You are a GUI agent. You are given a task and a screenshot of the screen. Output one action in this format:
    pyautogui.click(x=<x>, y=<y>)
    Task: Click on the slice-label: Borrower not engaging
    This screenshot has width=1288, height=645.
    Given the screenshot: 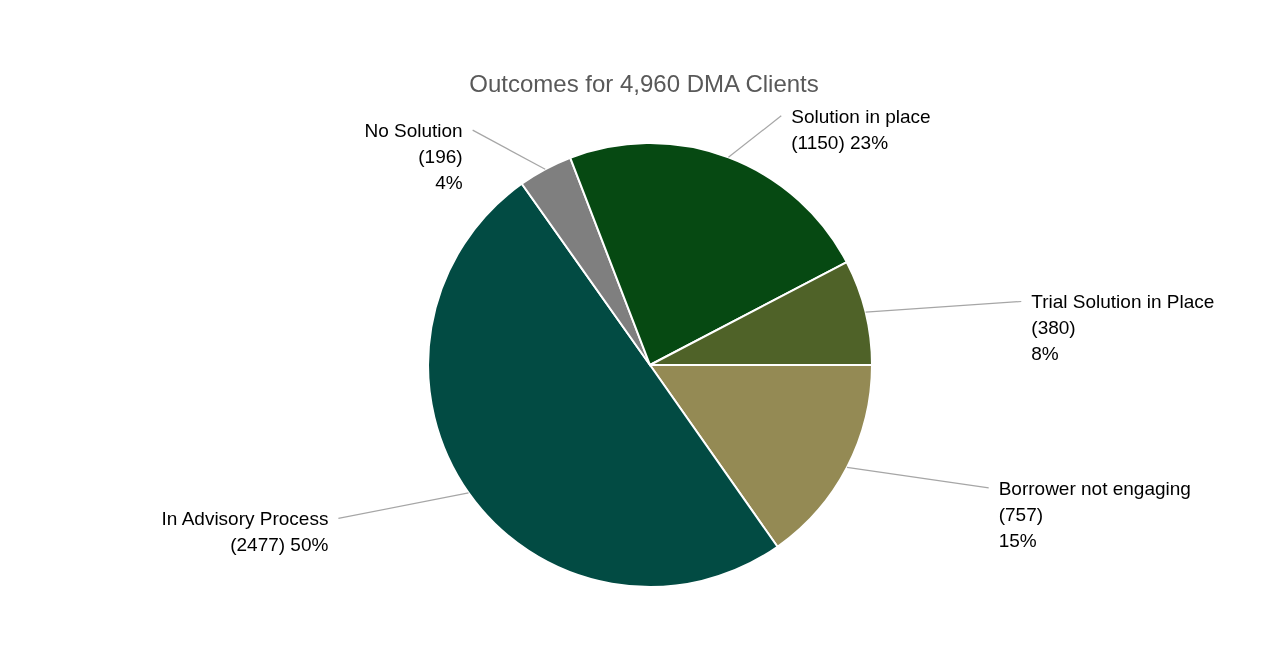 What is the action you would take?
    pyautogui.click(x=1094, y=488)
    